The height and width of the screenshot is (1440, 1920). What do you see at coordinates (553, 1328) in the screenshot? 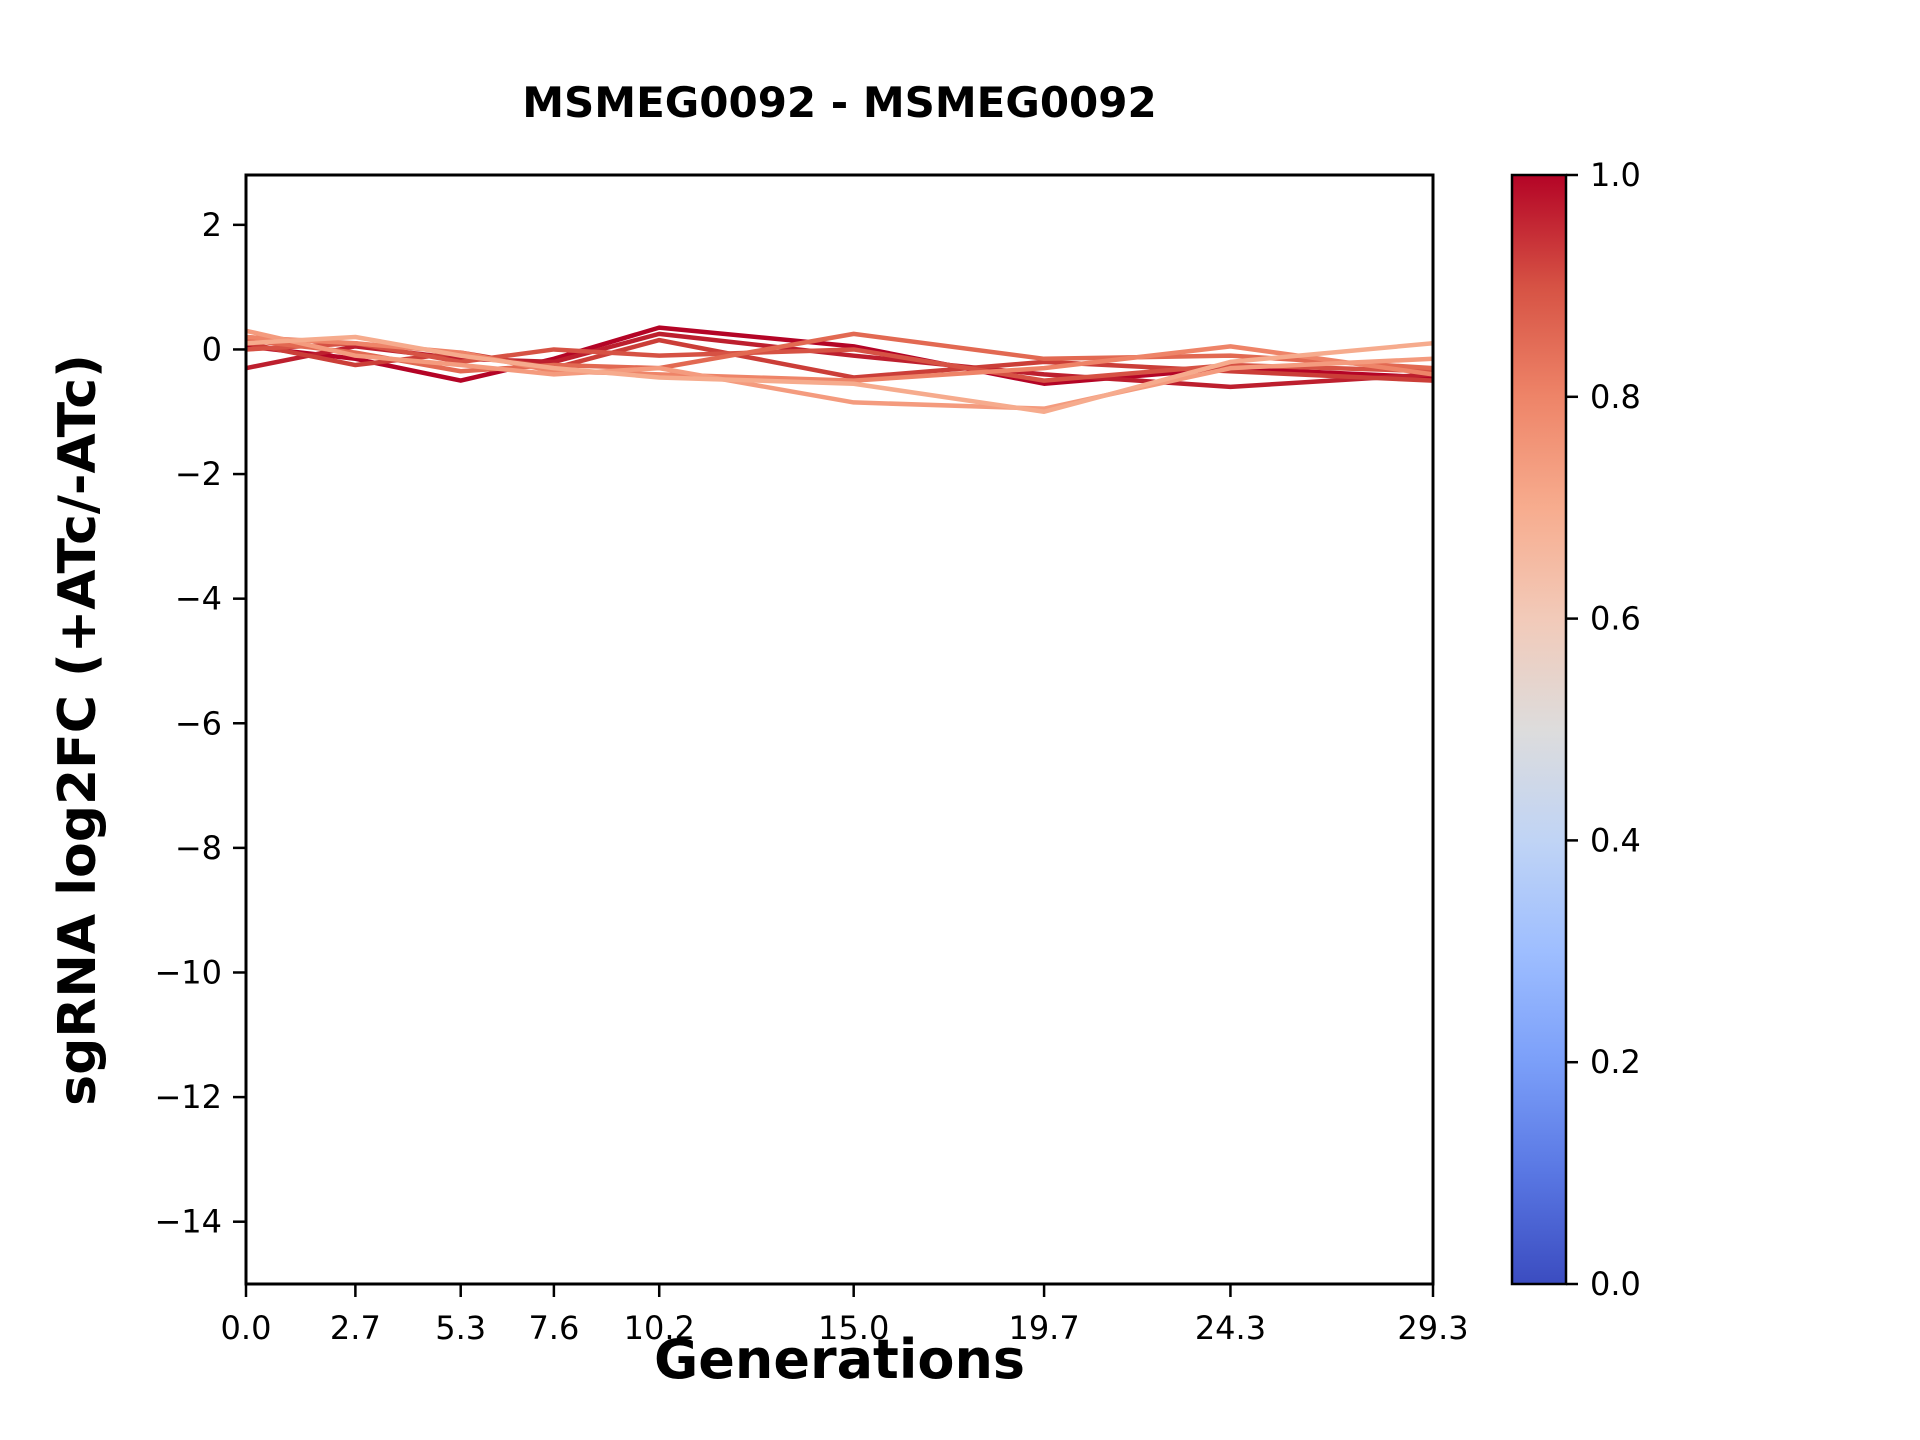
I see `x-tick-label: 7.6` at bounding box center [553, 1328].